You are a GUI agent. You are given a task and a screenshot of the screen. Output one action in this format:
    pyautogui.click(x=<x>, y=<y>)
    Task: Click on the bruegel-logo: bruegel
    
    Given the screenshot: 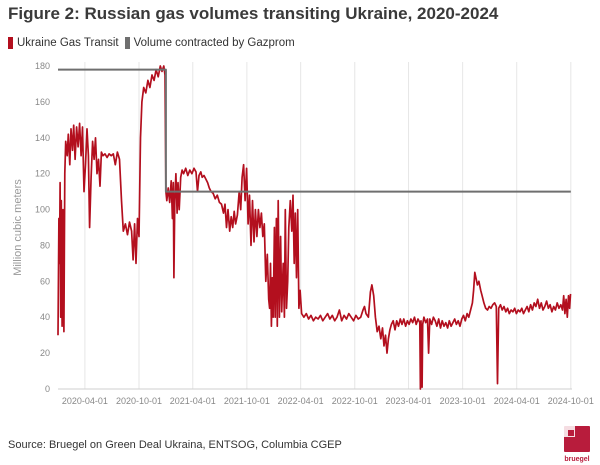 What is the action you would take?
    pyautogui.click(x=577, y=444)
    